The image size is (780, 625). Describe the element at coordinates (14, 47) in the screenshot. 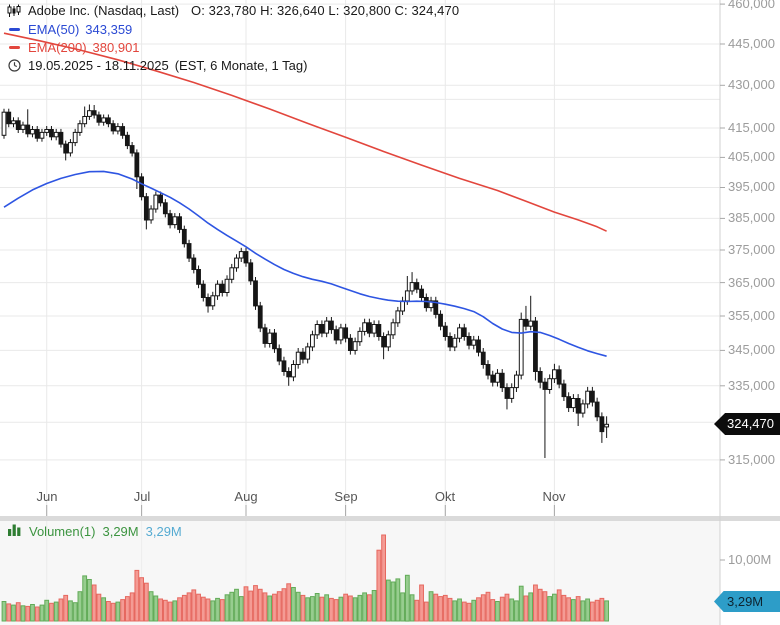

I see `ema200-line-icon` at that location.